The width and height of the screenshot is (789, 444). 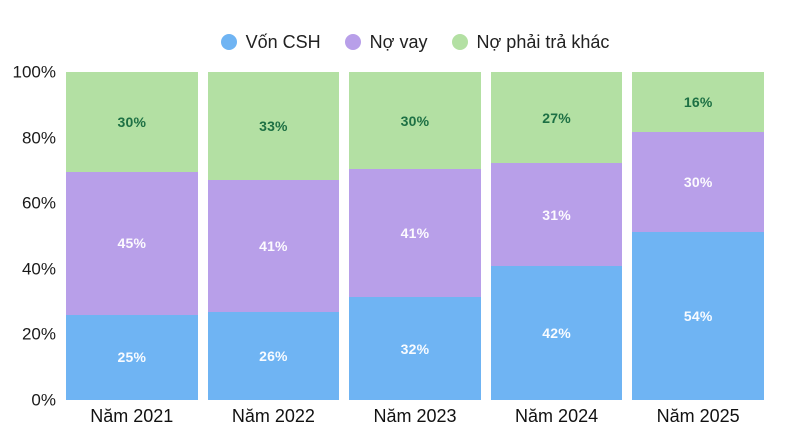 I want to click on bar-segment-label: 45%, so click(x=132, y=243).